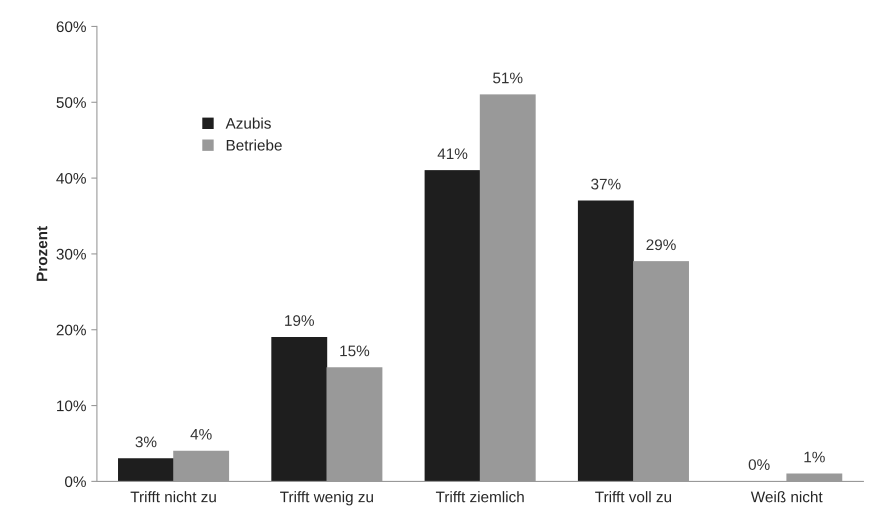  What do you see at coordinates (75, 482) in the screenshot?
I see `y-tick-label: 0%` at bounding box center [75, 482].